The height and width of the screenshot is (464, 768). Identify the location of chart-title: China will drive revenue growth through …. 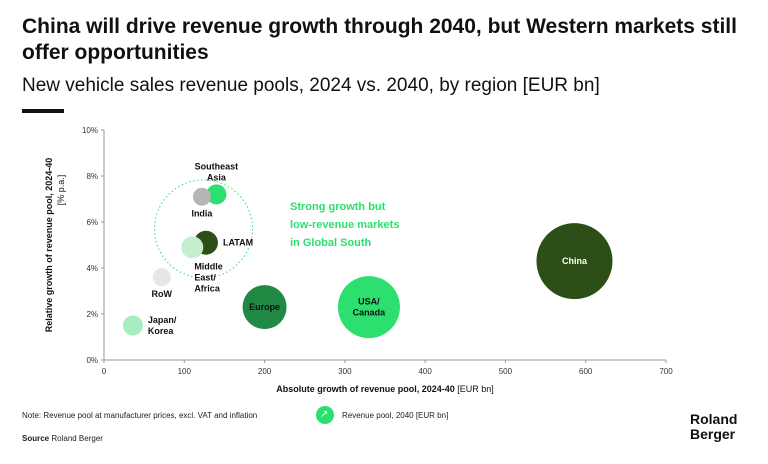
(379, 39).